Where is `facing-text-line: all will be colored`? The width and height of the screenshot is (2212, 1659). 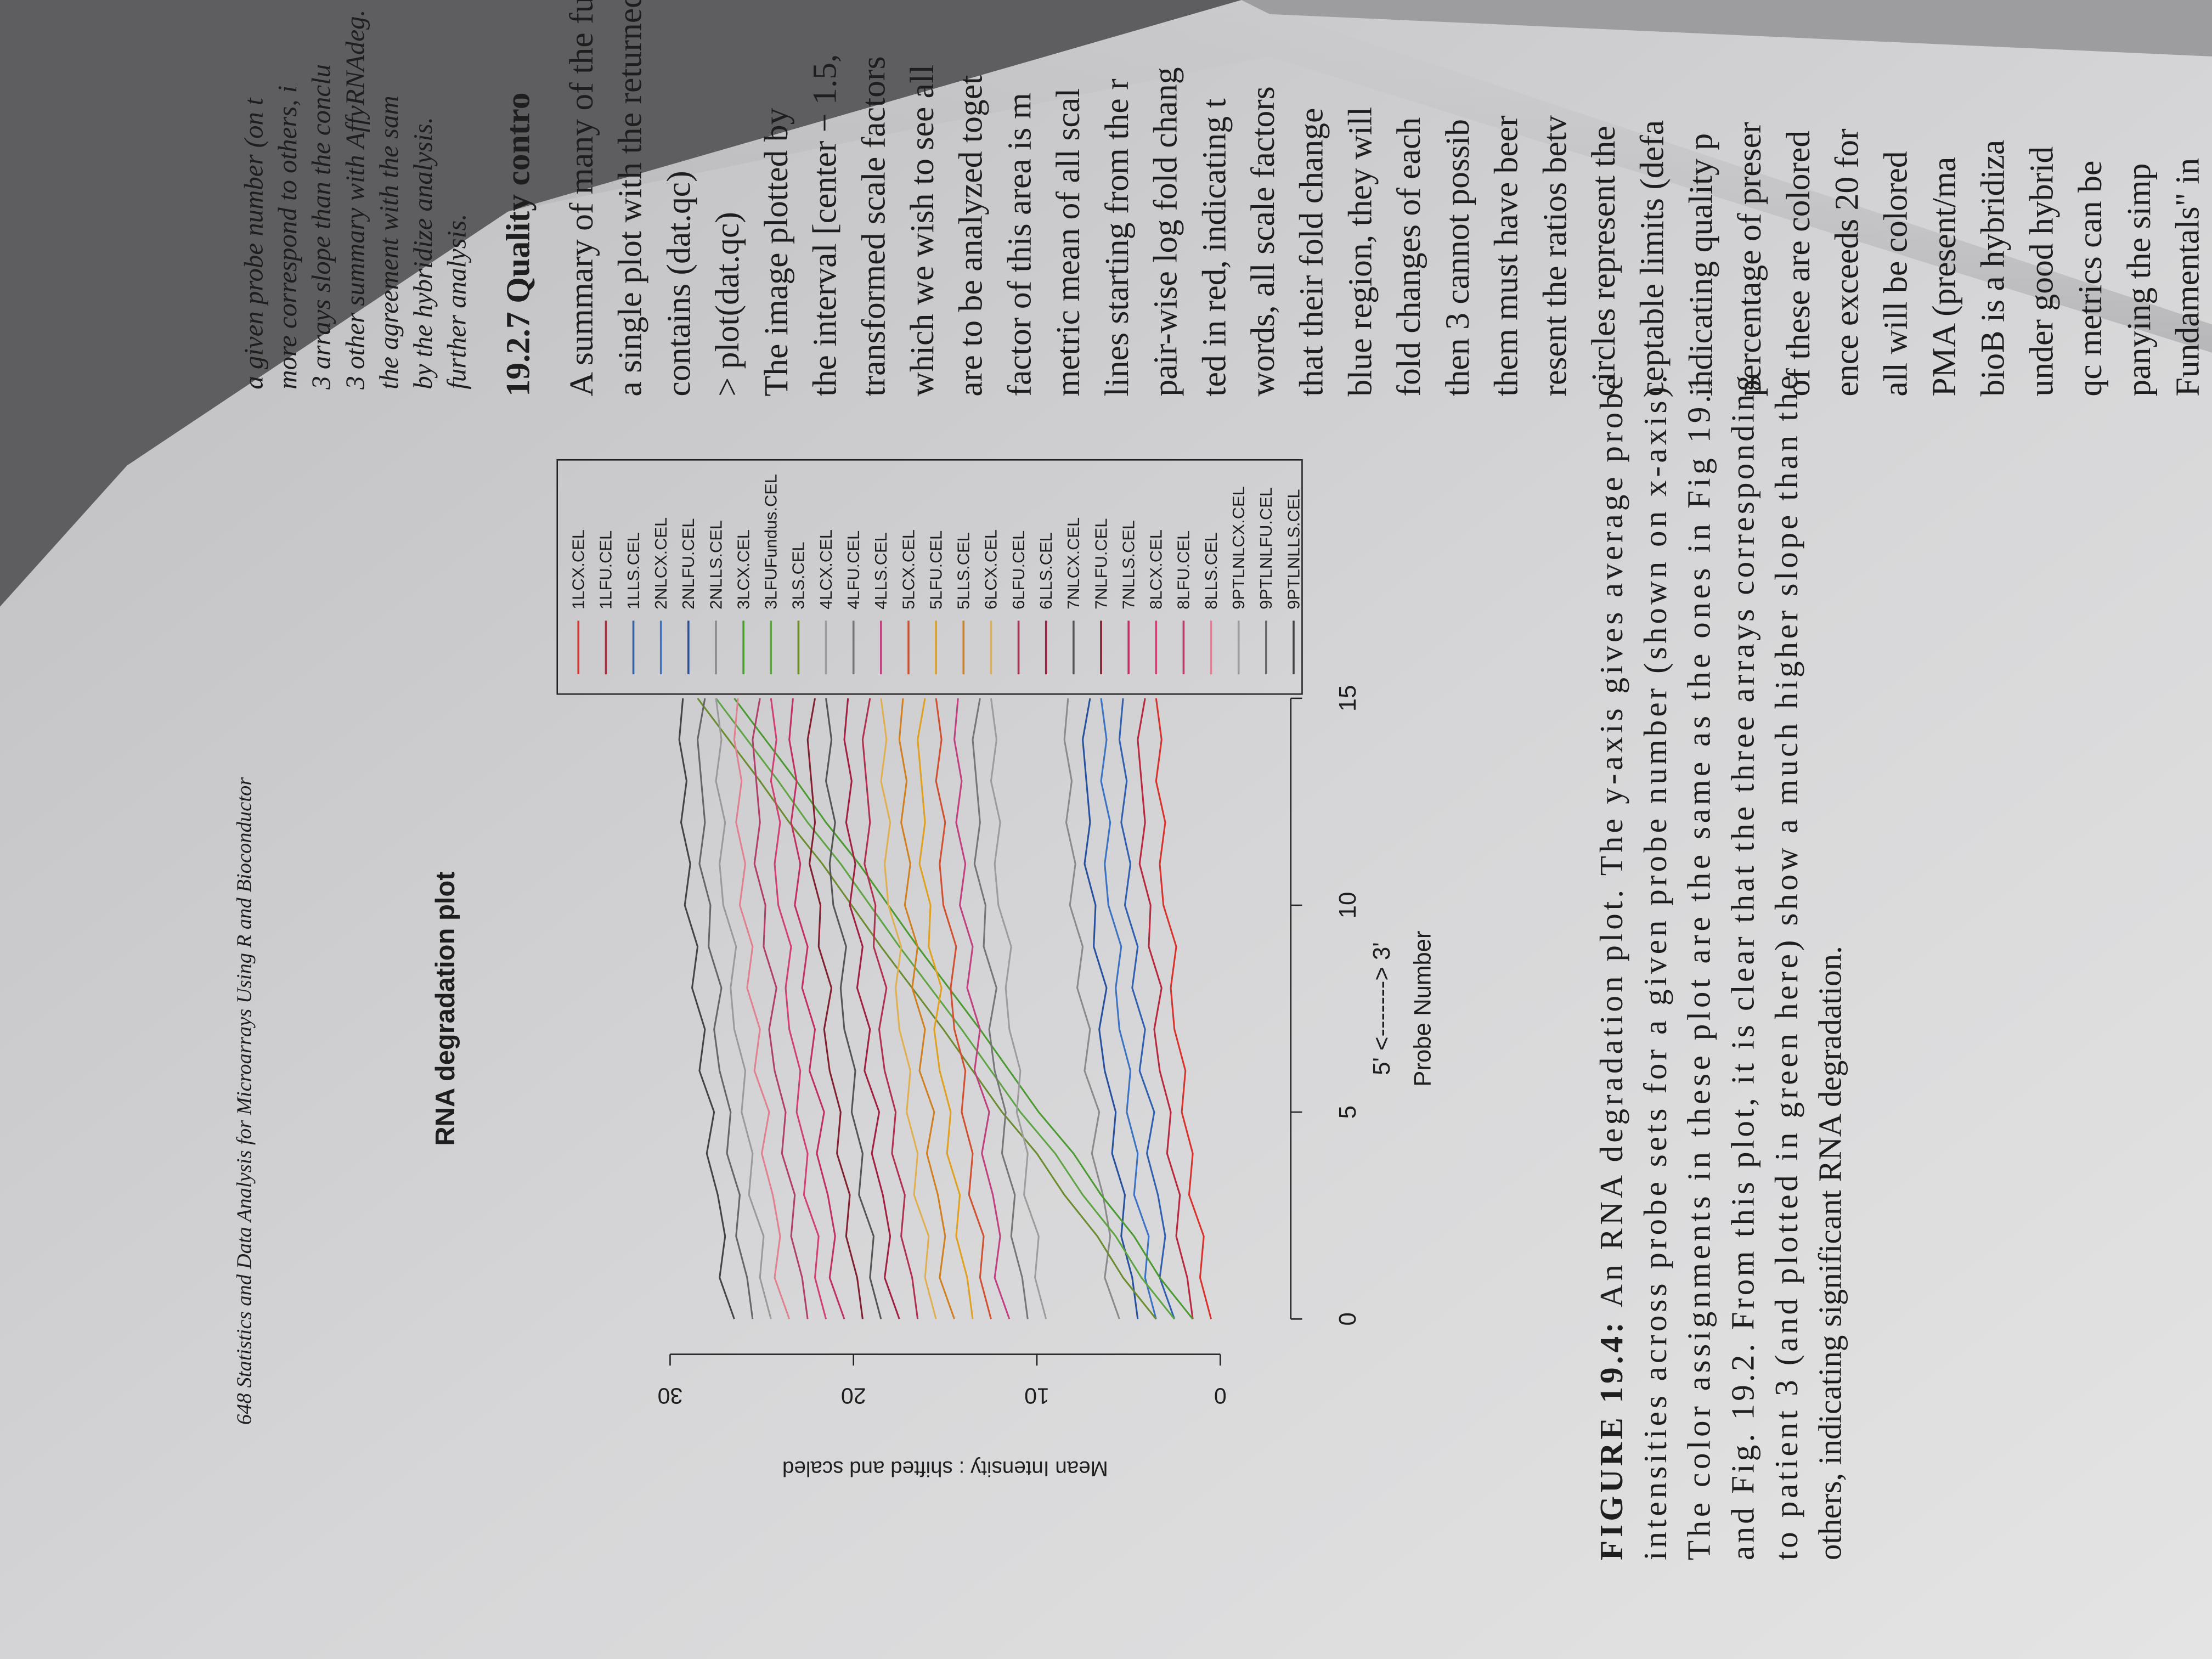 facing-text-line: all will be colored is located at coordinates (1895, 273).